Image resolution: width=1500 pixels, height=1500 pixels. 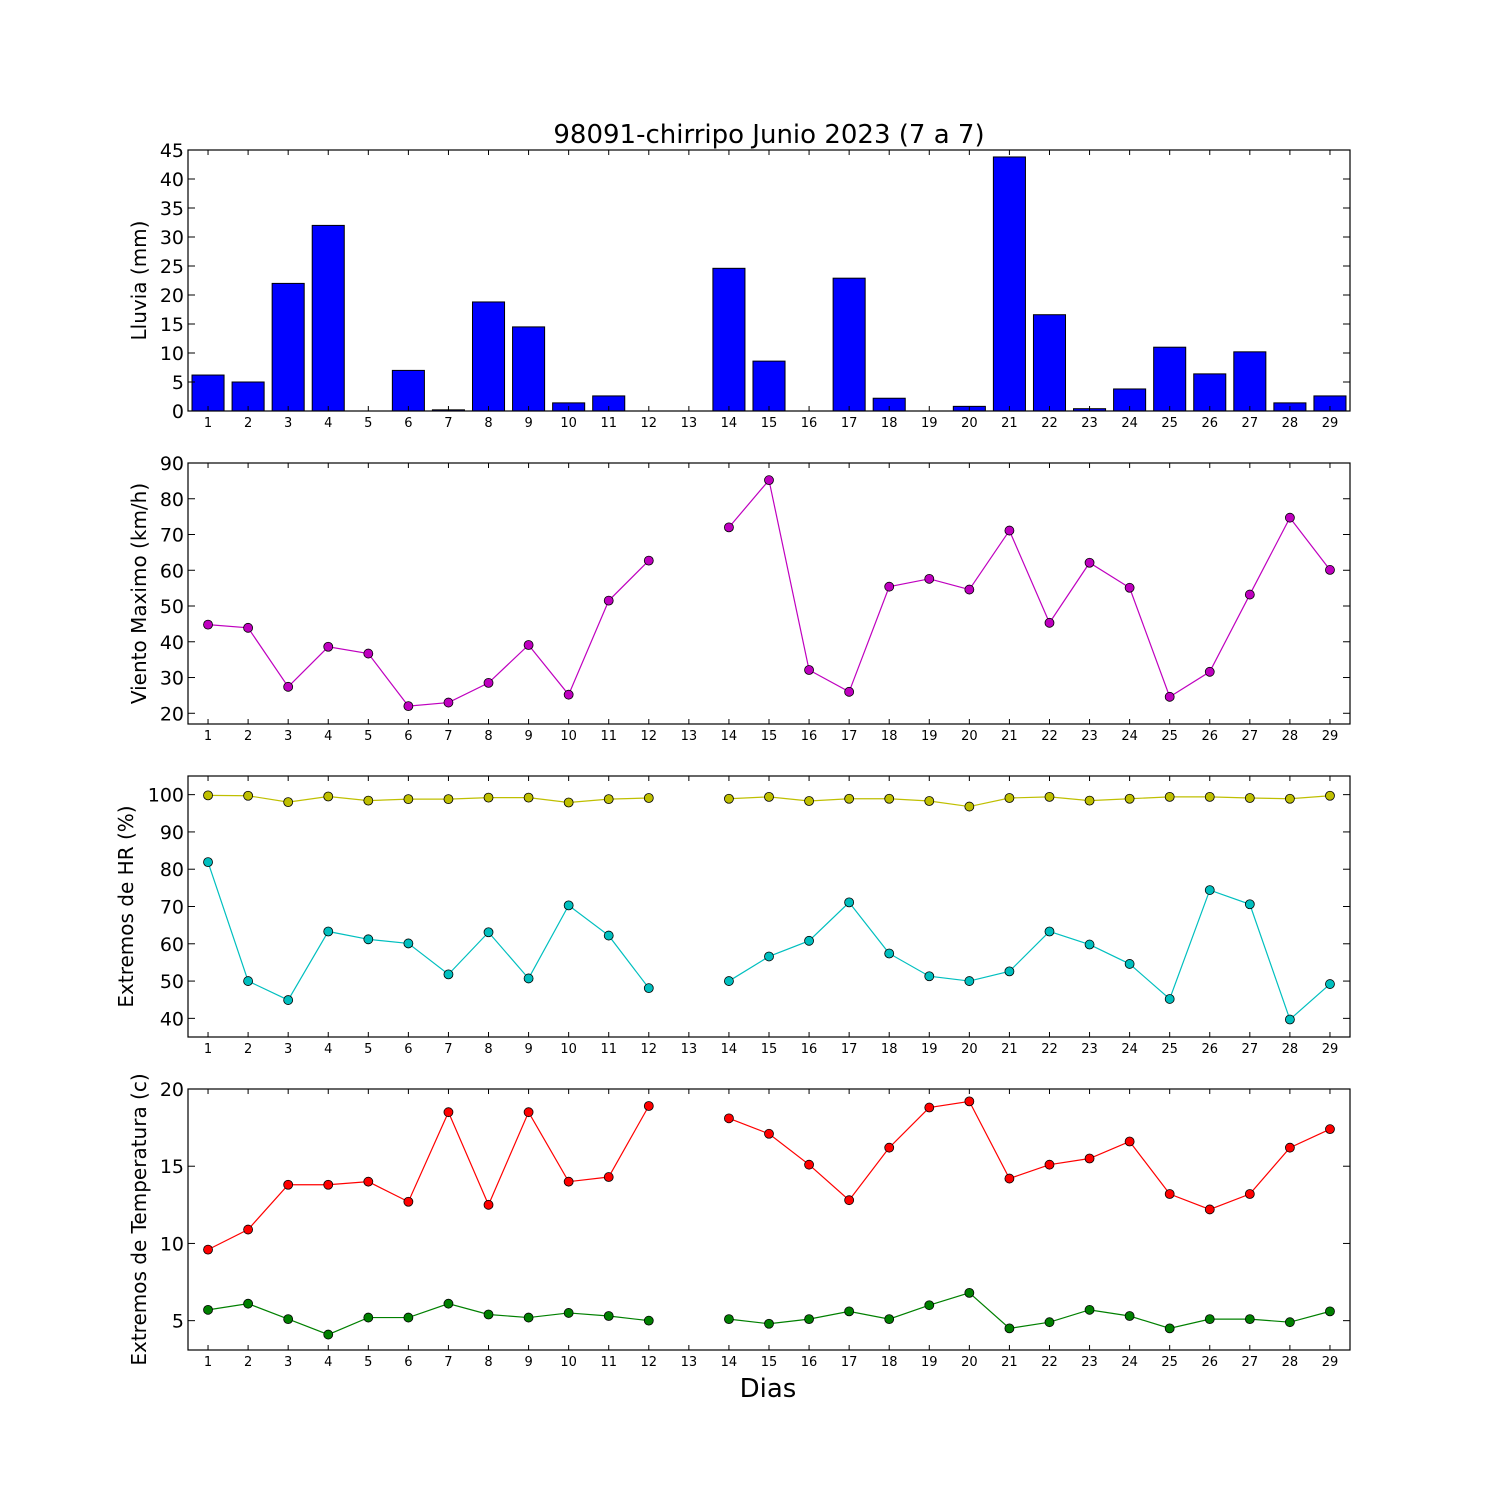 I want to click on x-tick-label: 11, so click(x=608, y=1362).